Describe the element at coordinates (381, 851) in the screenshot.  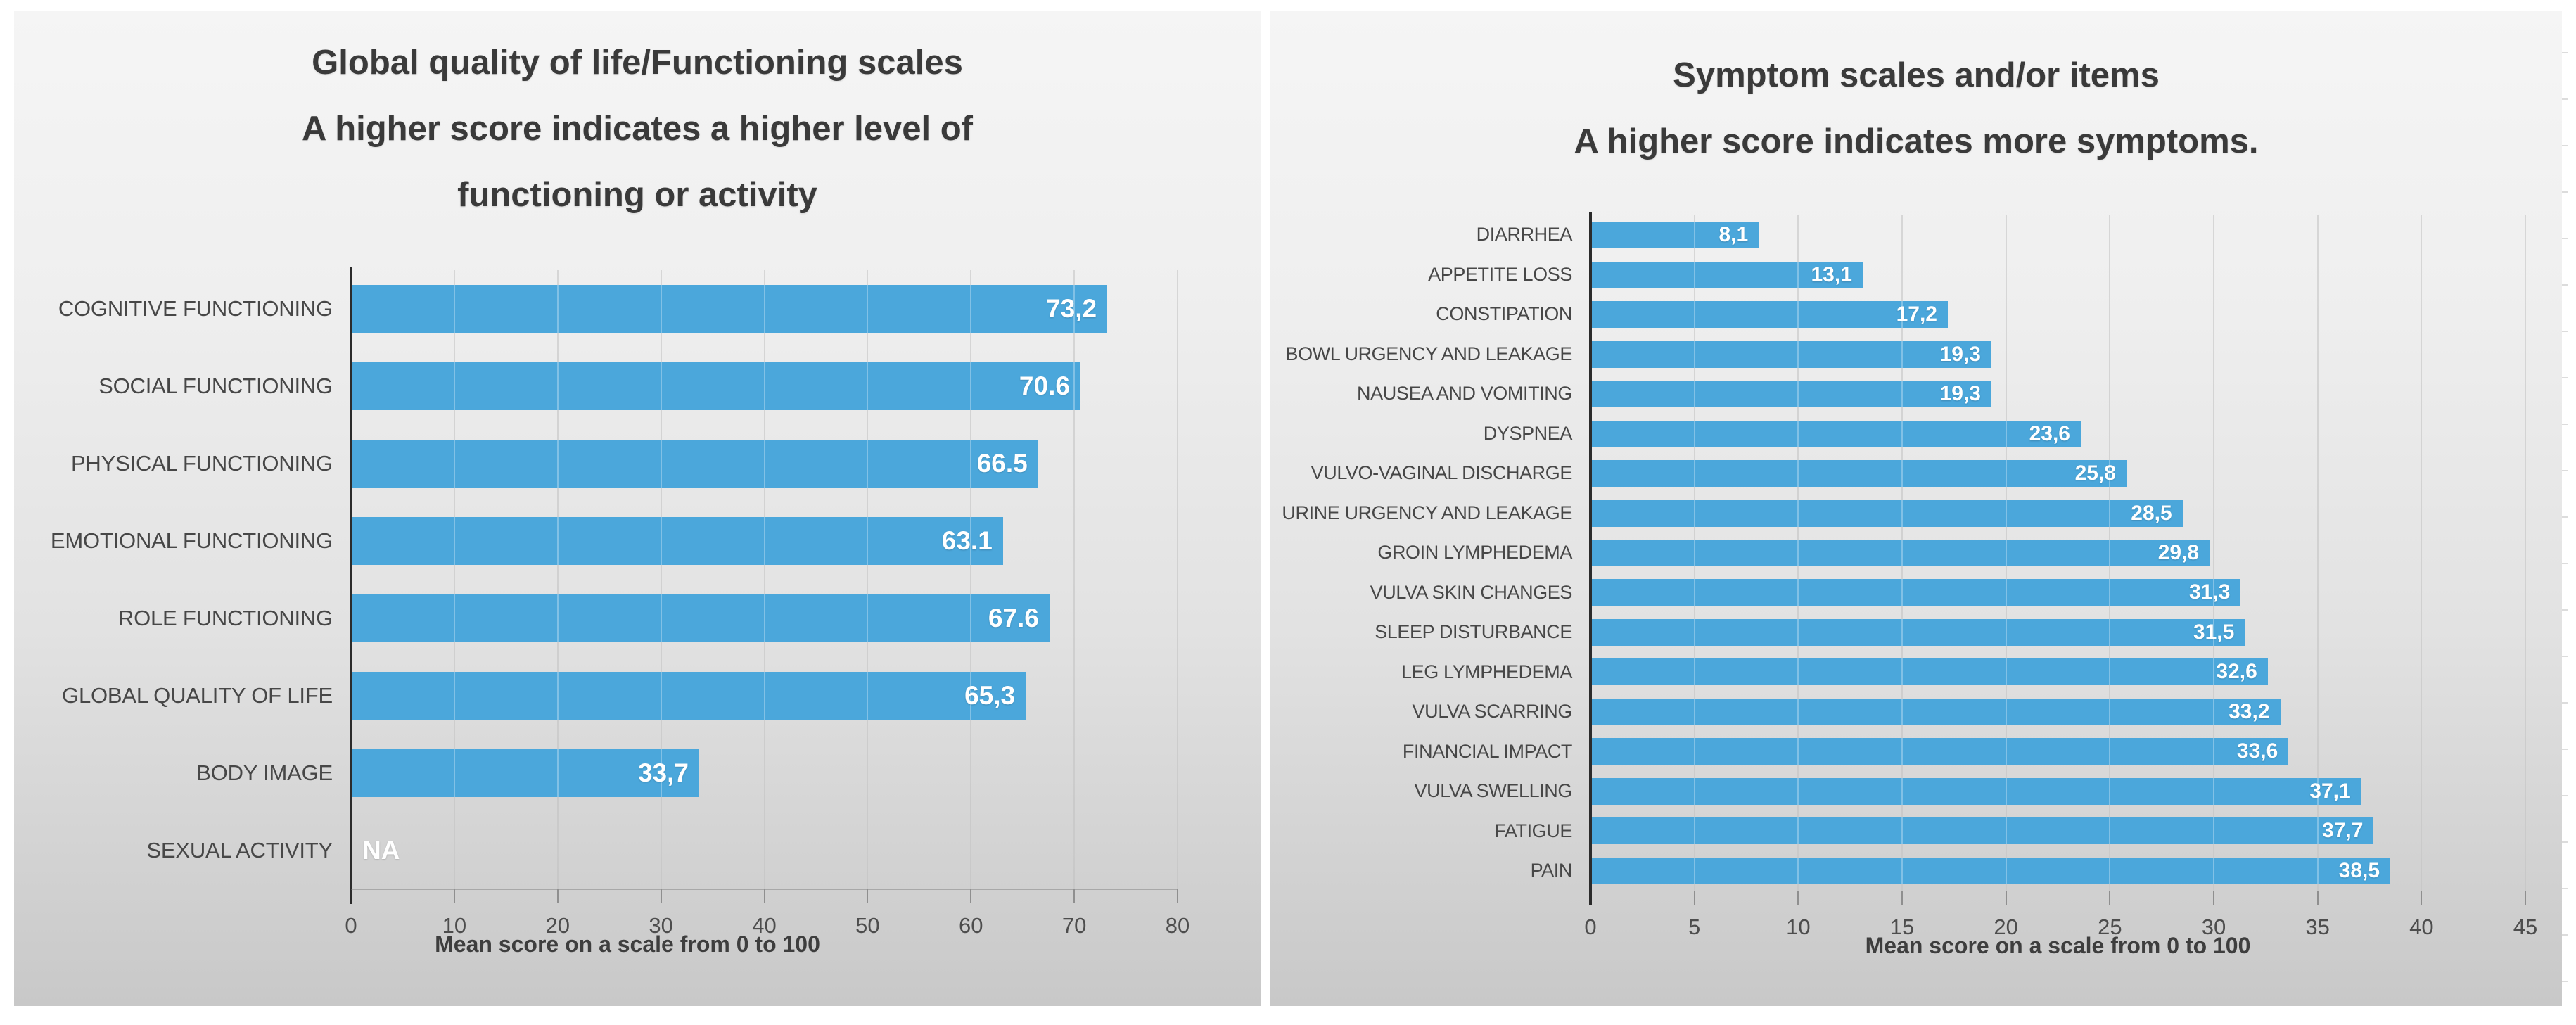
I see `value-label: NA` at that location.